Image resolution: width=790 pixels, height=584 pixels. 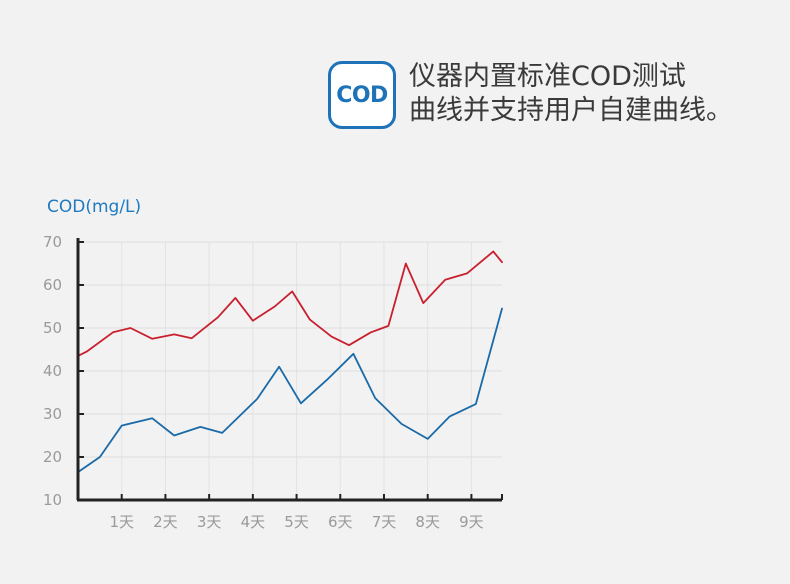 What do you see at coordinates (52, 328) in the screenshot?
I see `y-tick-label: 50` at bounding box center [52, 328].